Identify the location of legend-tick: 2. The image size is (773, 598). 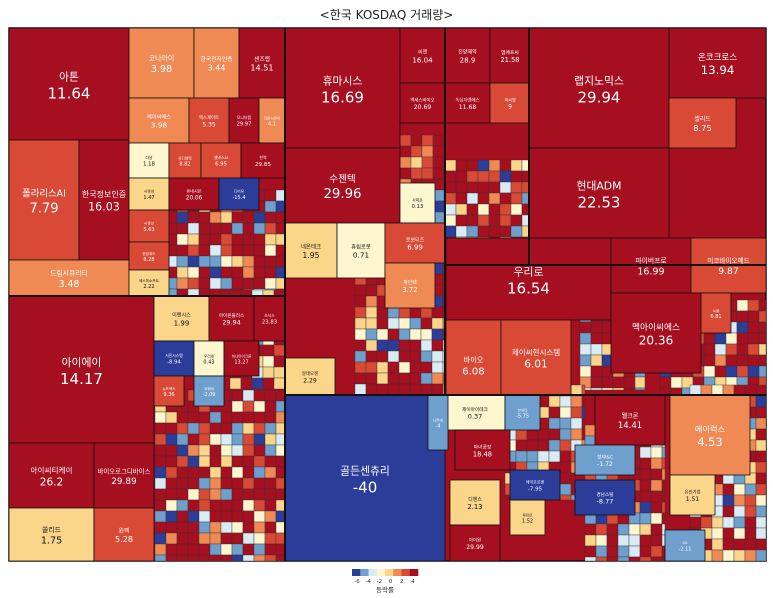
(402, 582).